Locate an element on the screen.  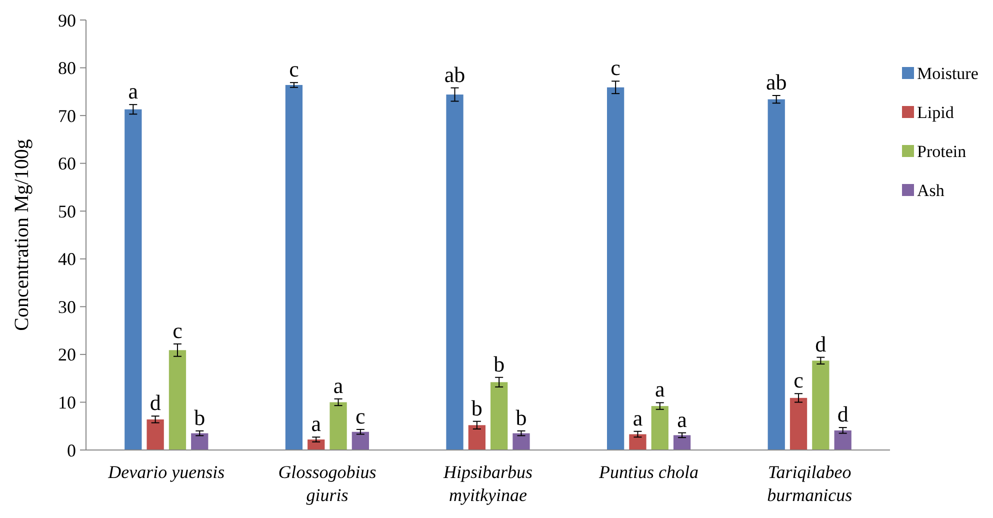
y-axis-title: Concentration Mg/100g is located at coordinates (22, 235).